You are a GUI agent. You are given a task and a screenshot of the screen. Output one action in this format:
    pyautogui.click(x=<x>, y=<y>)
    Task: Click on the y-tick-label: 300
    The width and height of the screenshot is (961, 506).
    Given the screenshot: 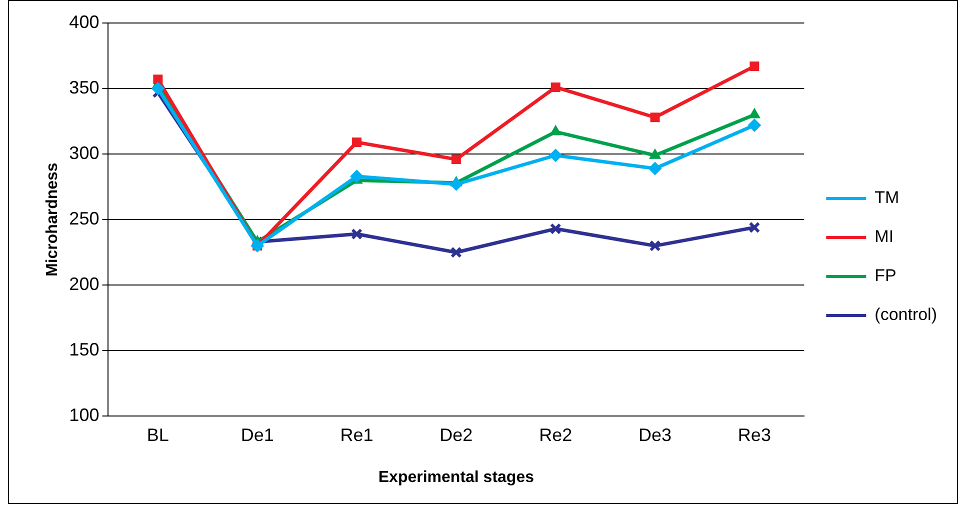 What is the action you would take?
    pyautogui.click(x=84, y=153)
    